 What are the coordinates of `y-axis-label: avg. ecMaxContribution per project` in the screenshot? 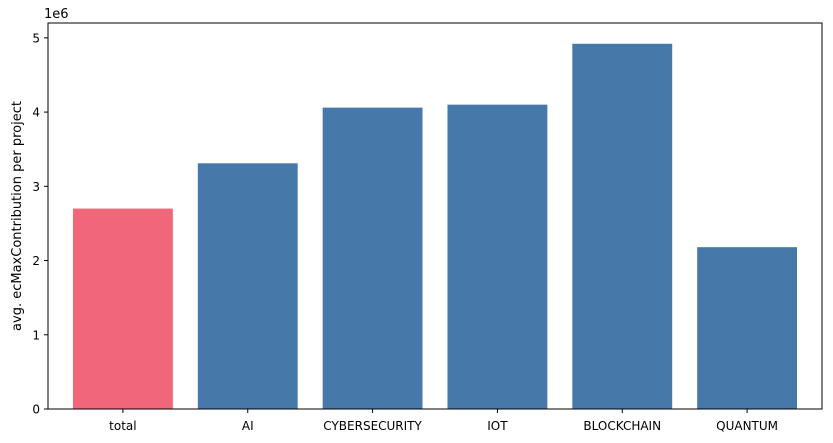 It's located at (17, 216).